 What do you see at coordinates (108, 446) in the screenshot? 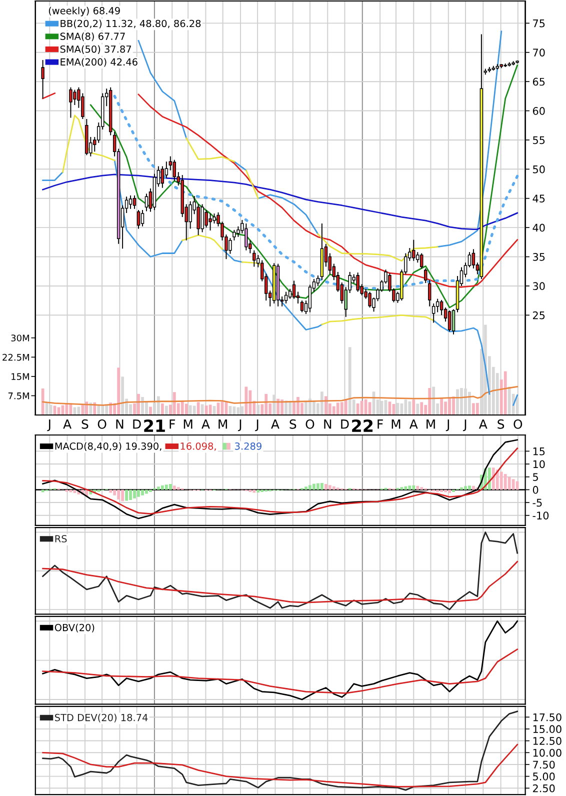
I see `legend-label: MACD(8,40,9) 19.390,` at bounding box center [108, 446].